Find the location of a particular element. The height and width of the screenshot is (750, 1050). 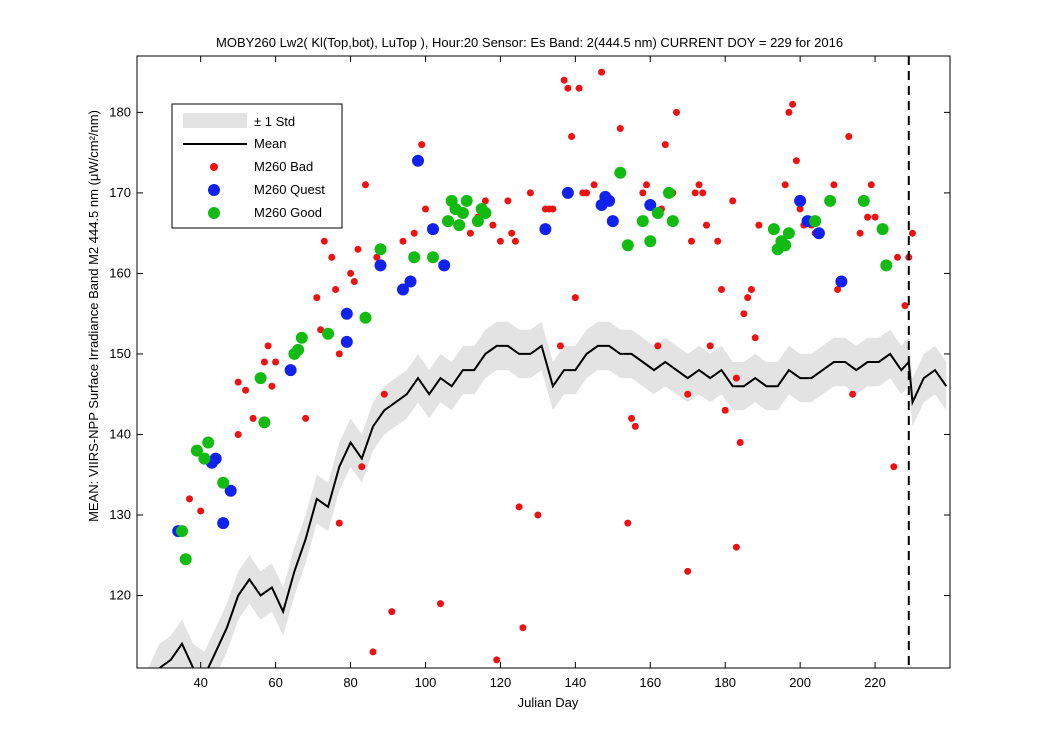

legend-std-swatch is located at coordinates (215, 120).